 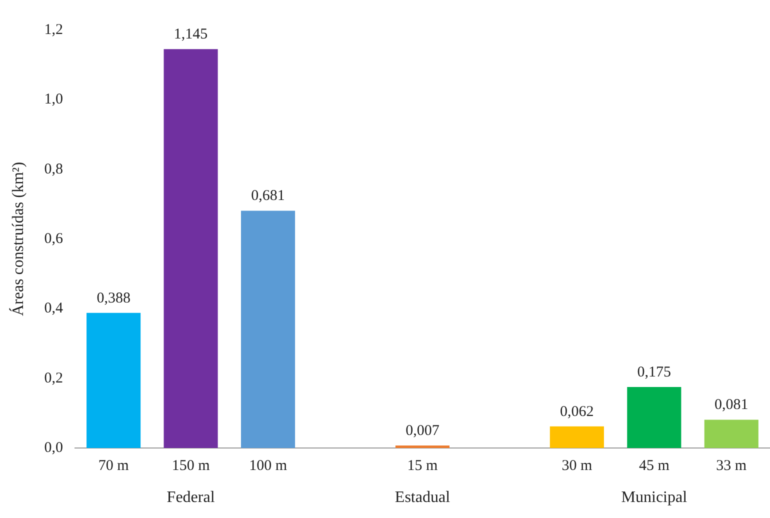 What do you see at coordinates (654, 466) in the screenshot?
I see `x-tick-label: 45 m` at bounding box center [654, 466].